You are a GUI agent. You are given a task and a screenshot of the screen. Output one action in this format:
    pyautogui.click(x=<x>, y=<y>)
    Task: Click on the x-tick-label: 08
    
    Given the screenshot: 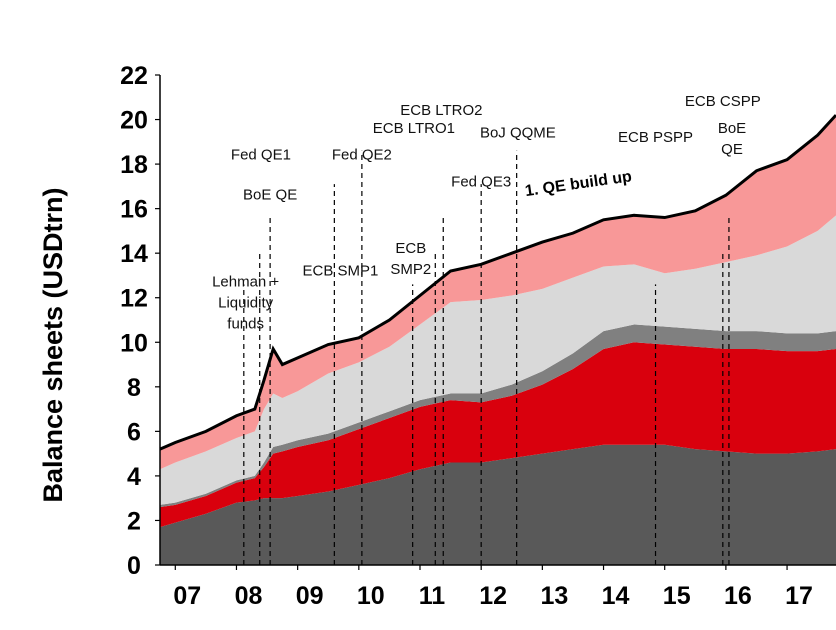 What is the action you would take?
    pyautogui.click(x=249, y=596)
    